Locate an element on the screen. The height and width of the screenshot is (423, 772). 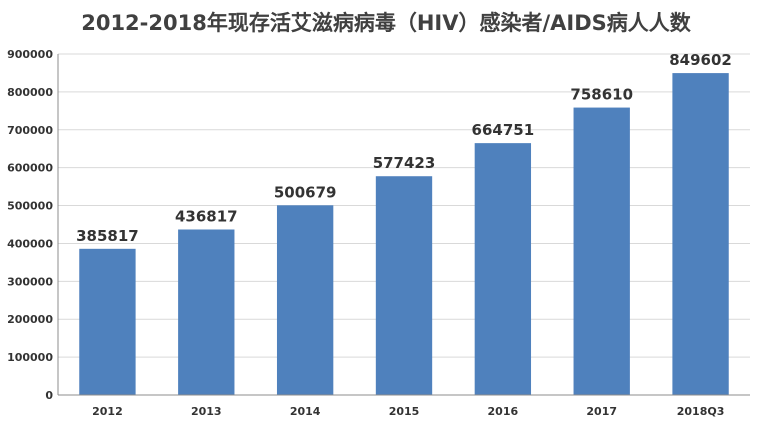
data-label: 385817 is located at coordinates (107, 236).